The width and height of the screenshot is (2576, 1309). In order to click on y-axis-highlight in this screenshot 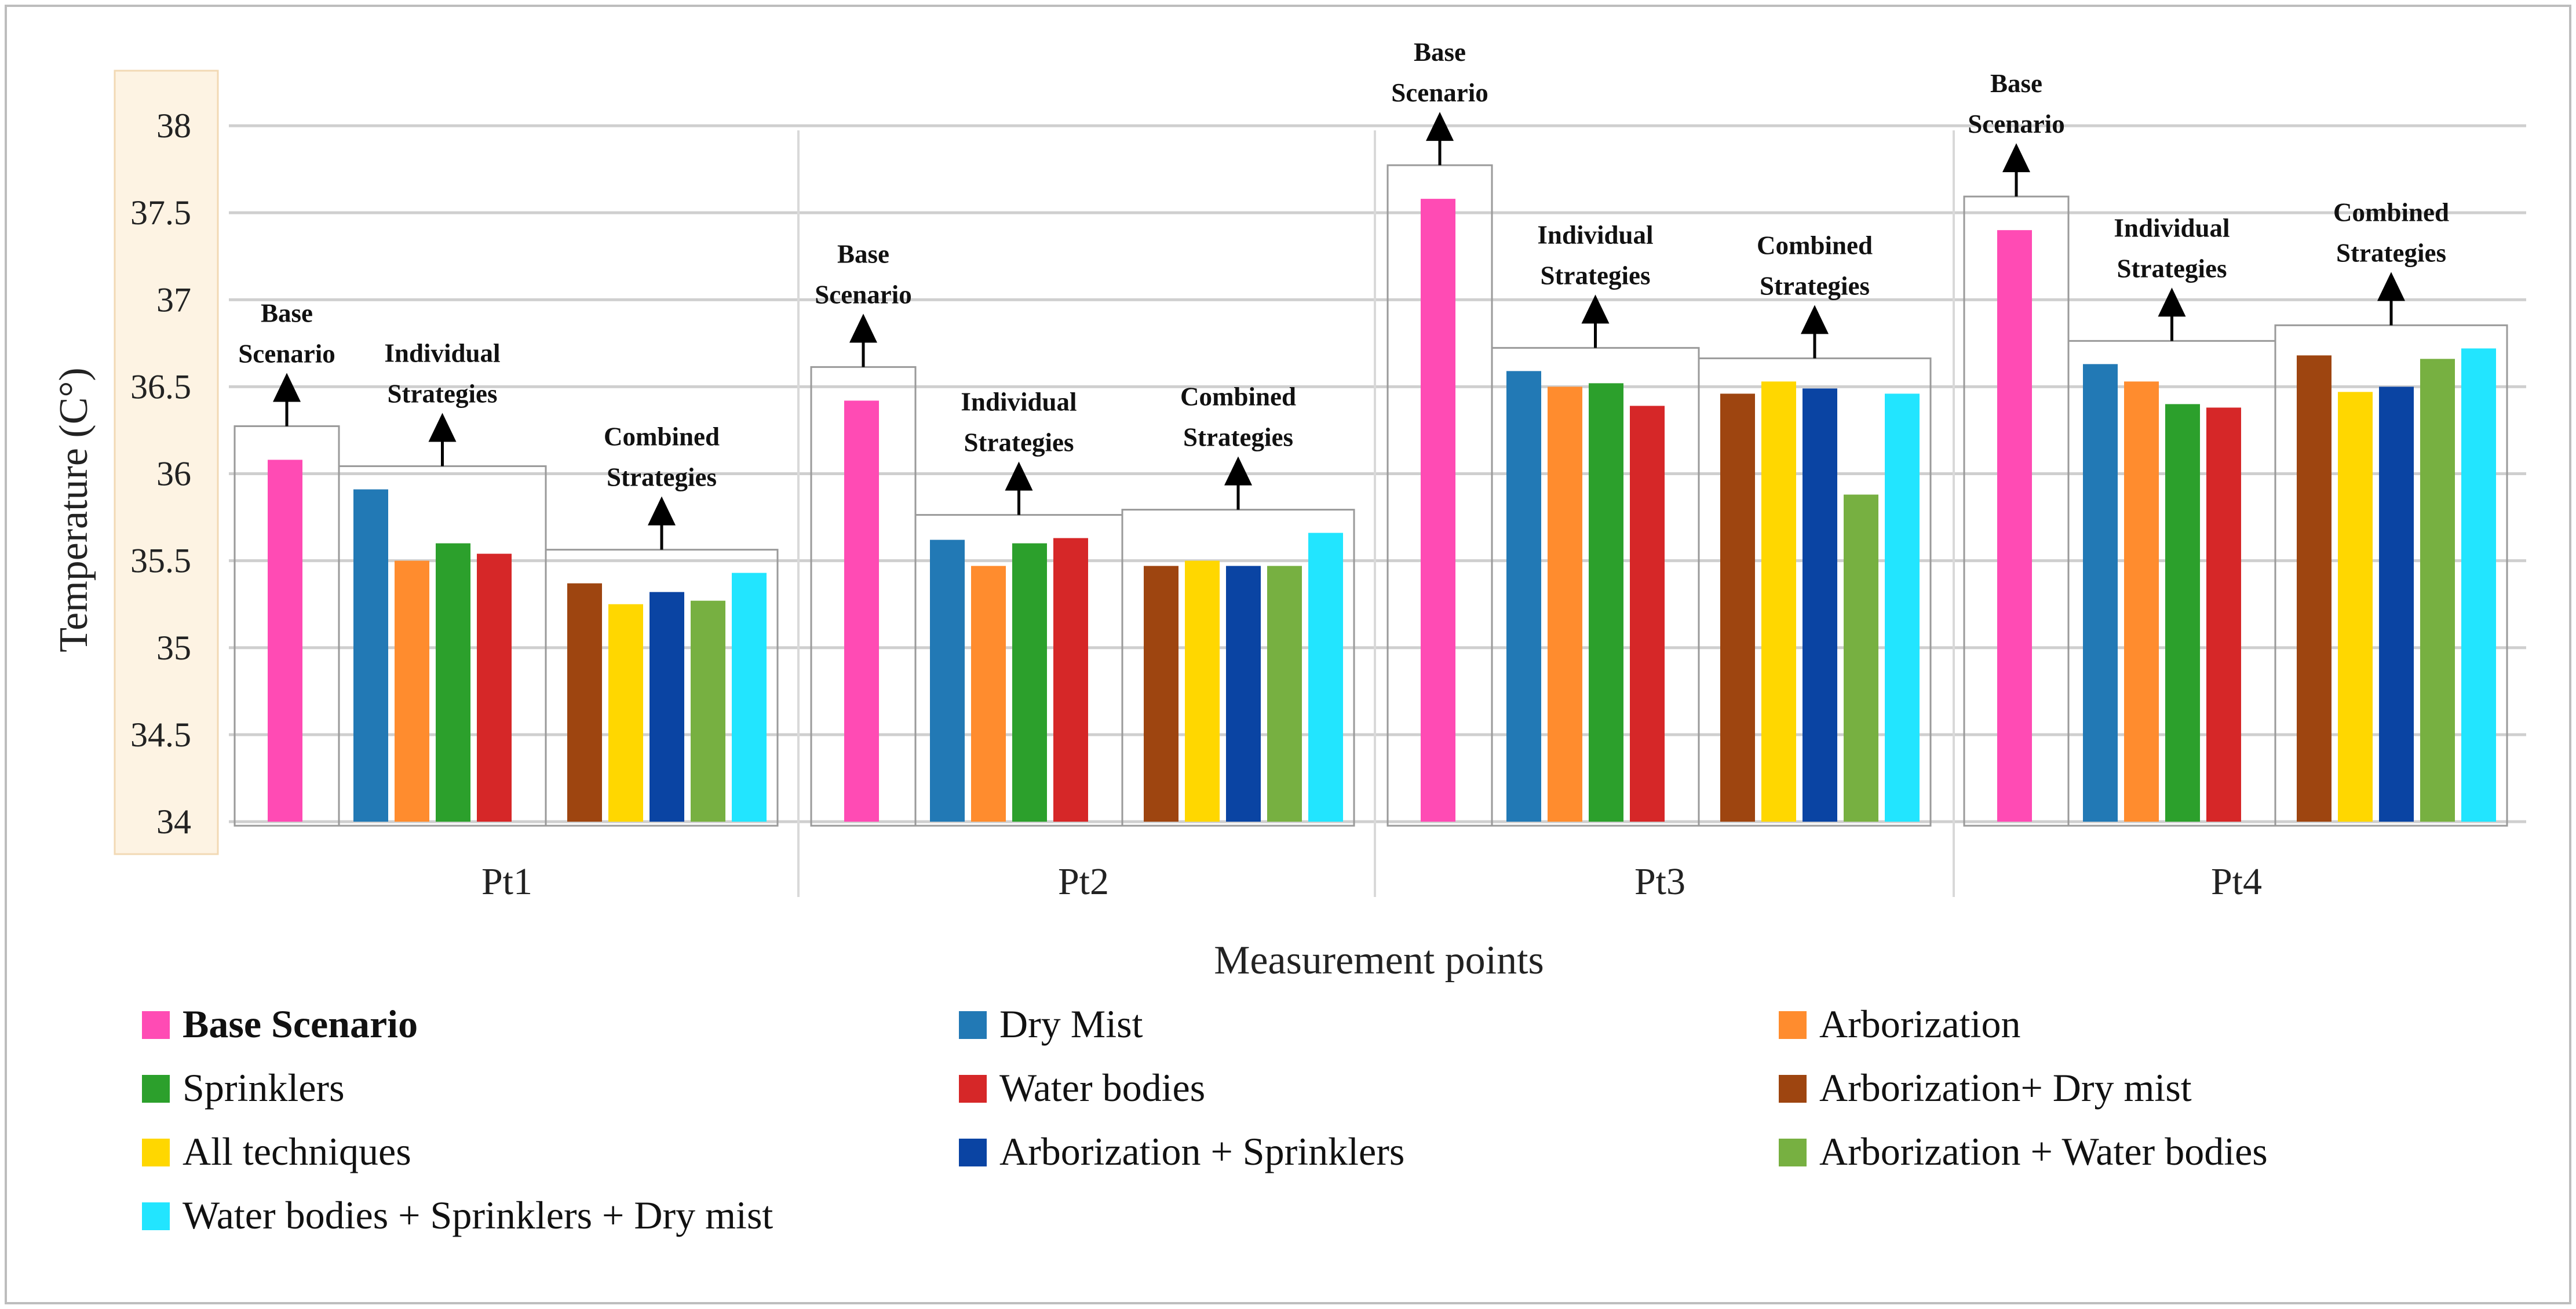, I will do `click(166, 462)`.